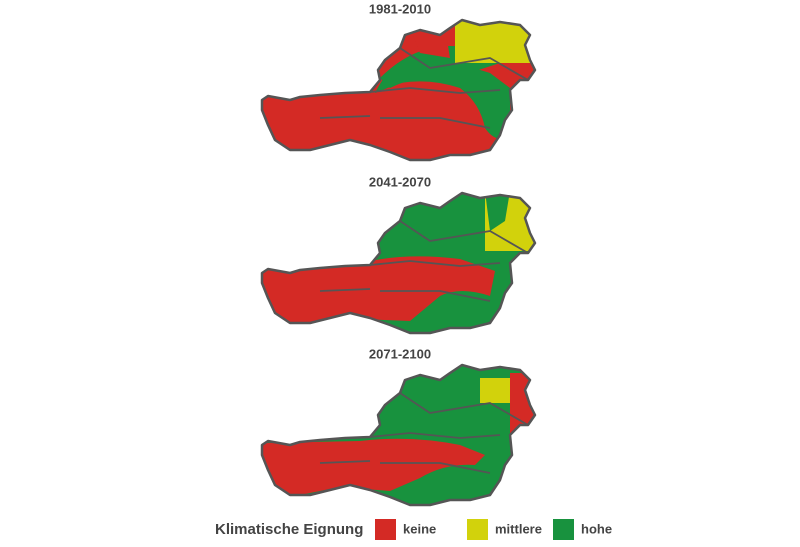  What do you see at coordinates (400, 353) in the screenshot?
I see `panel-title: 2071-2100` at bounding box center [400, 353].